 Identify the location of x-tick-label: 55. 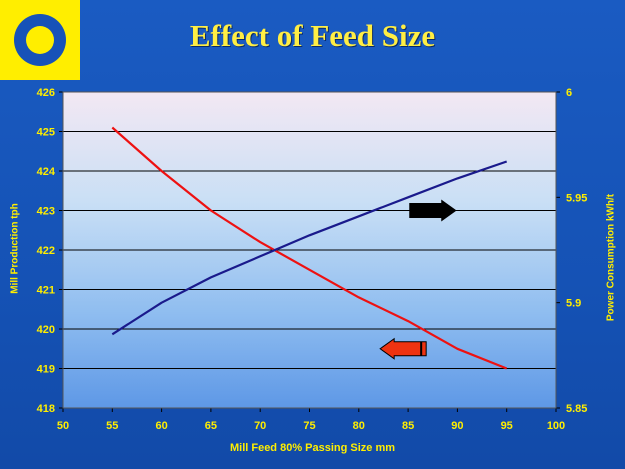
(112, 426).